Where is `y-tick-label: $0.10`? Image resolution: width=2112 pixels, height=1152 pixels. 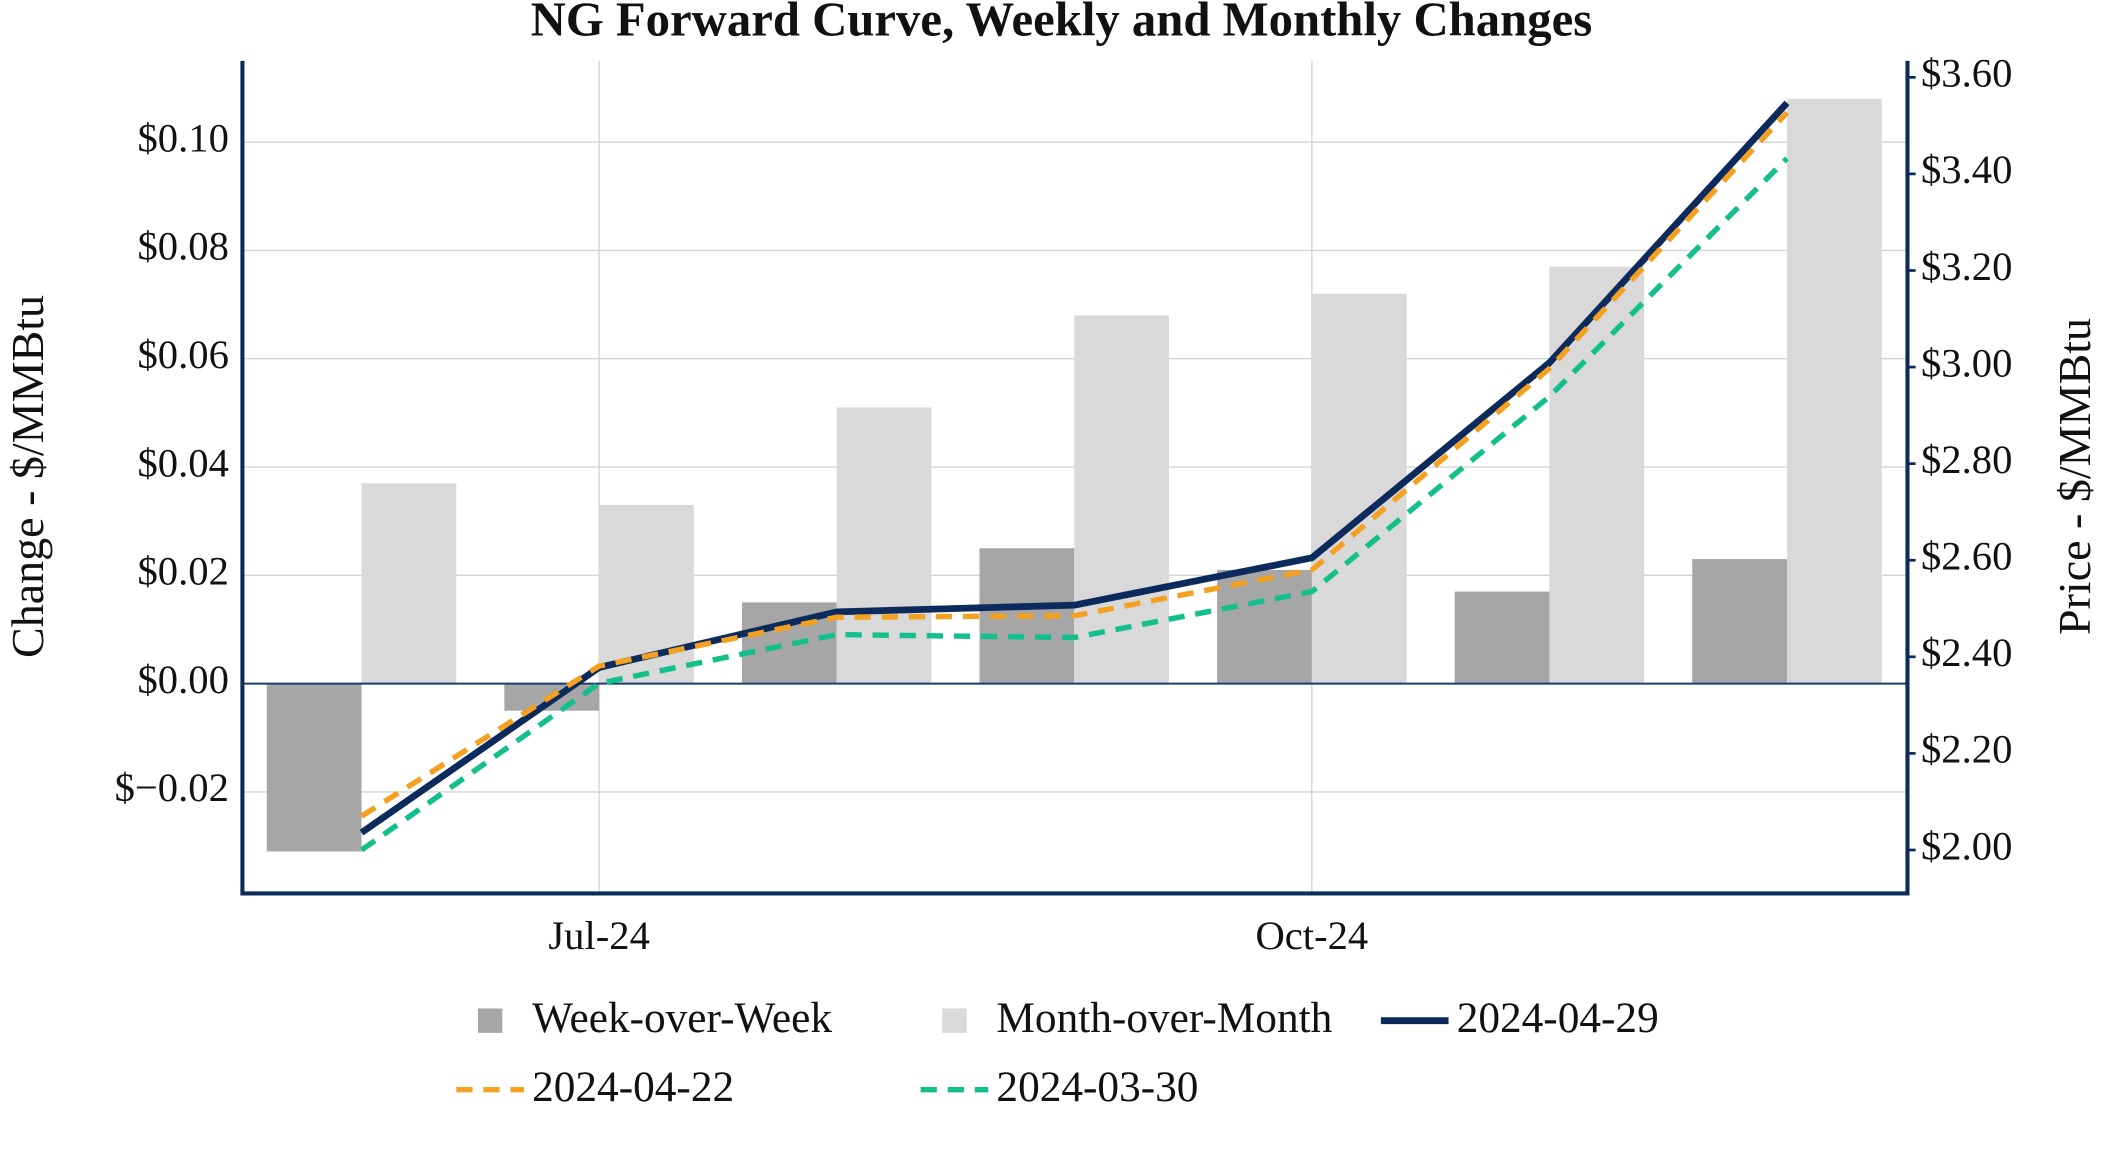 y-tick-label: $0.10 is located at coordinates (183, 137).